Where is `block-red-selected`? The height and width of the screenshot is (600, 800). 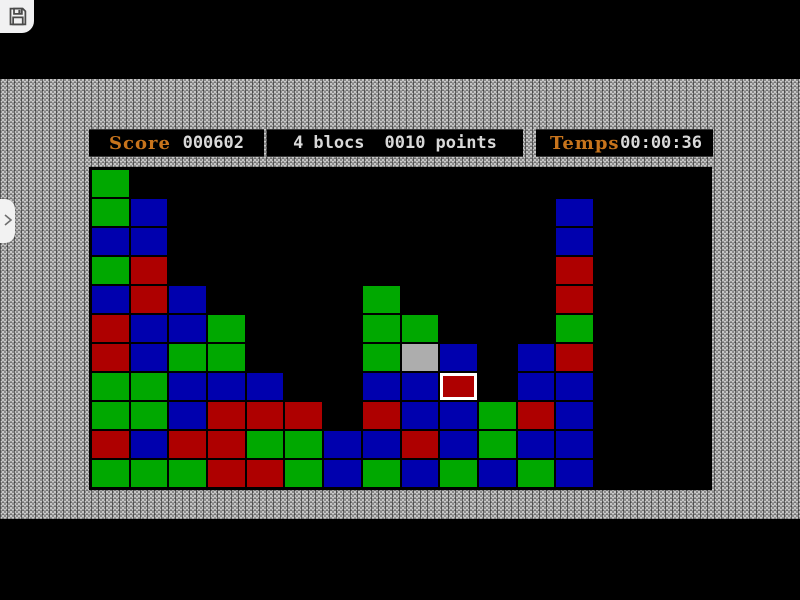 block-red-selected is located at coordinates (458, 386).